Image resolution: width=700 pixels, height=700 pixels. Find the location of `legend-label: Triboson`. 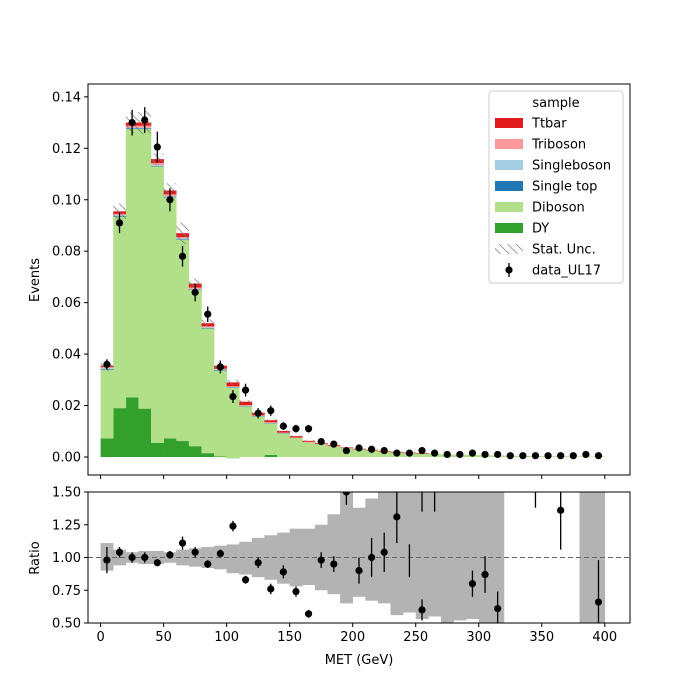

legend-label: Triboson is located at coordinates (558, 145).